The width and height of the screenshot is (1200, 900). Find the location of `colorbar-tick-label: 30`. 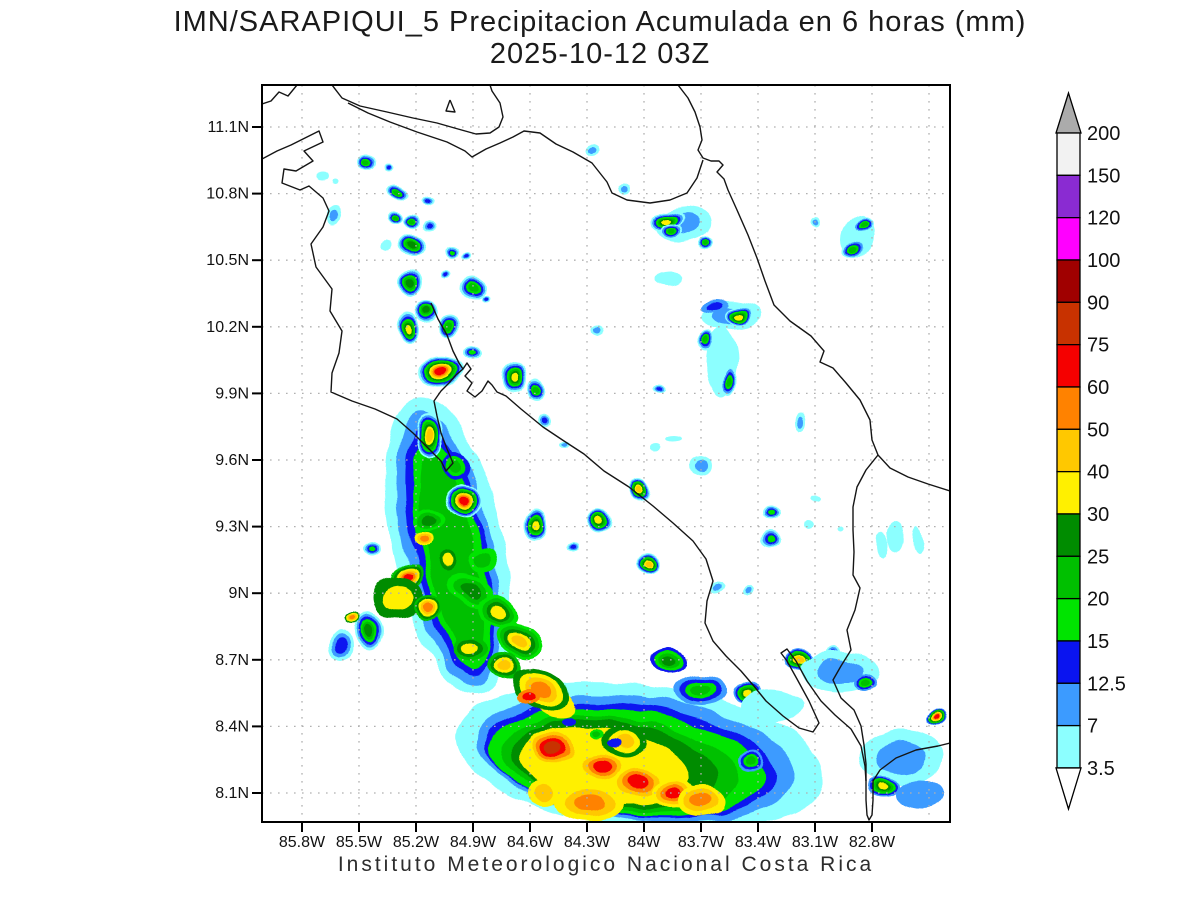

colorbar-tick-label: 30 is located at coordinates (1098, 515).